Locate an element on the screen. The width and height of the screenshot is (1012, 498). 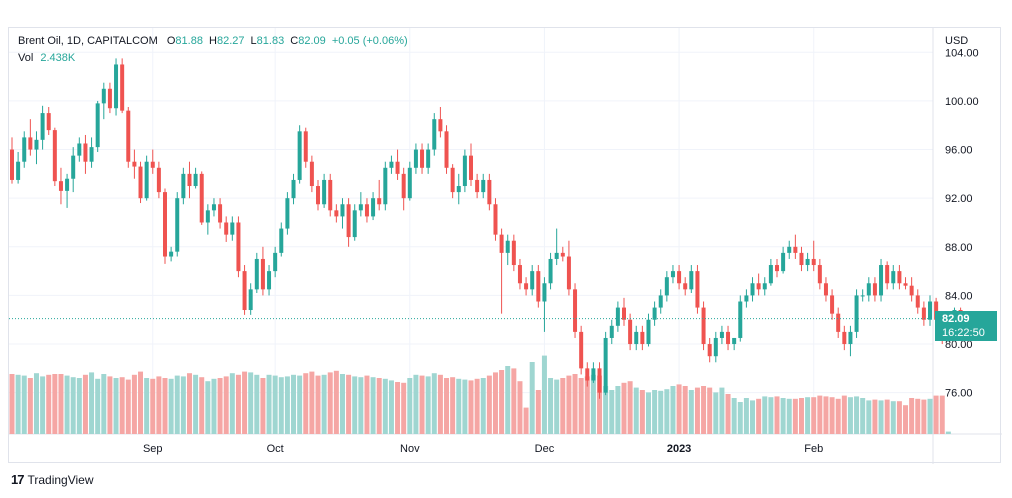
symbol-label: Brent Oil, 1D, CAPITALCOM is located at coordinates (88, 41).